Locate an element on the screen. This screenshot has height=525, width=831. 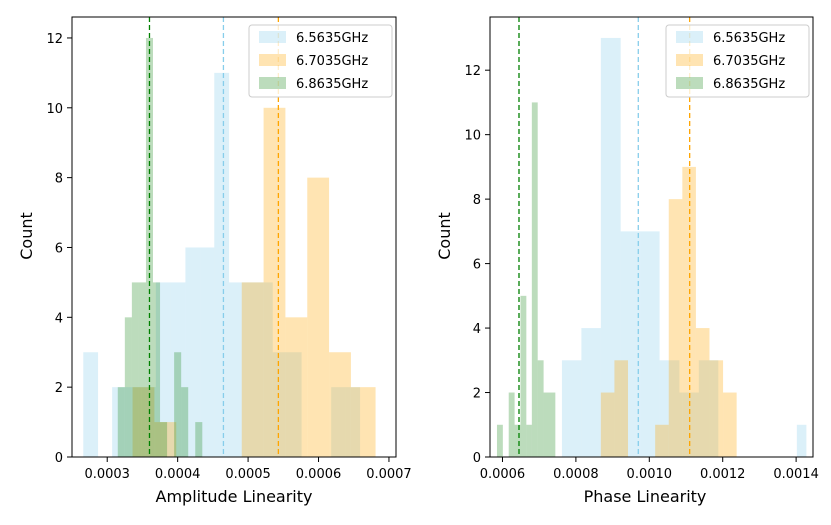
amplitude-y-ticks: 0 2 4 6 8 10 12 is located at coordinates (59, 249).